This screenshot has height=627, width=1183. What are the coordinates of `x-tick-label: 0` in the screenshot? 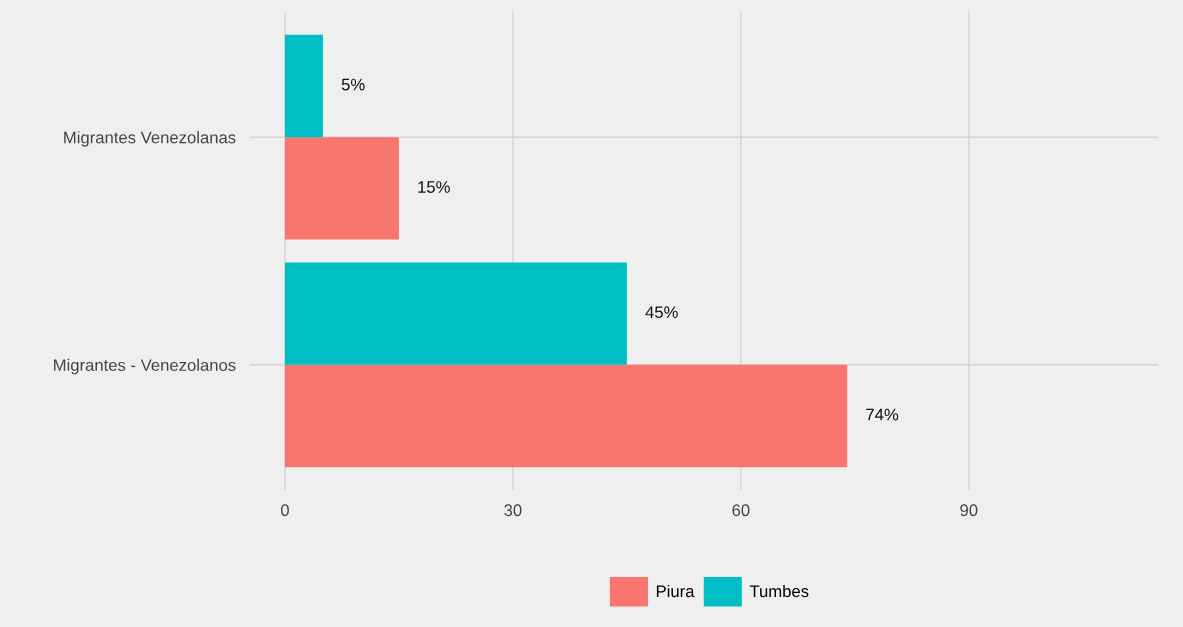 It's located at (284, 510).